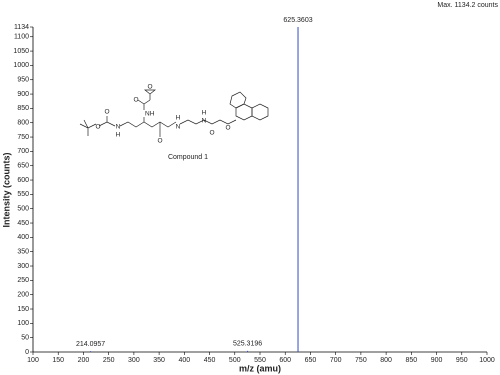 The image size is (500, 375). I want to click on max-label: Max. 1134.2 counts, so click(467, 5).